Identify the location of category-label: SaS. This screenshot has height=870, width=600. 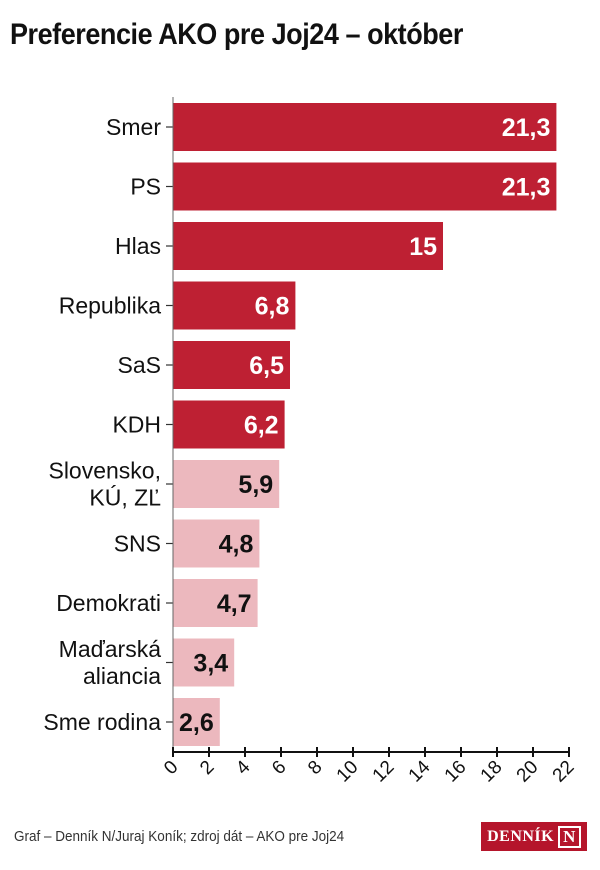
(139, 365).